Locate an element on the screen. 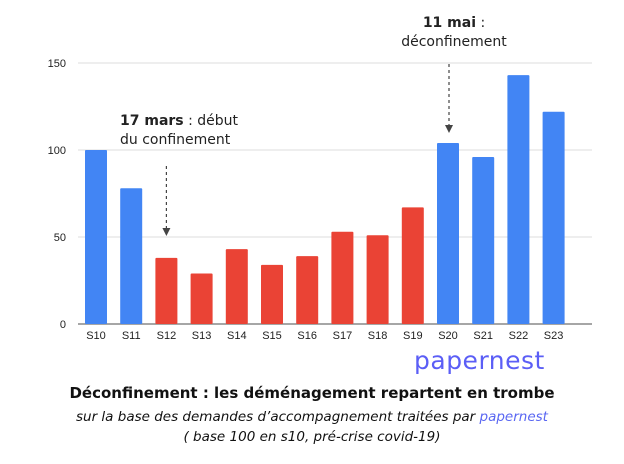 The image size is (624, 464). annotation-date: 11 mai is located at coordinates (449, 23).